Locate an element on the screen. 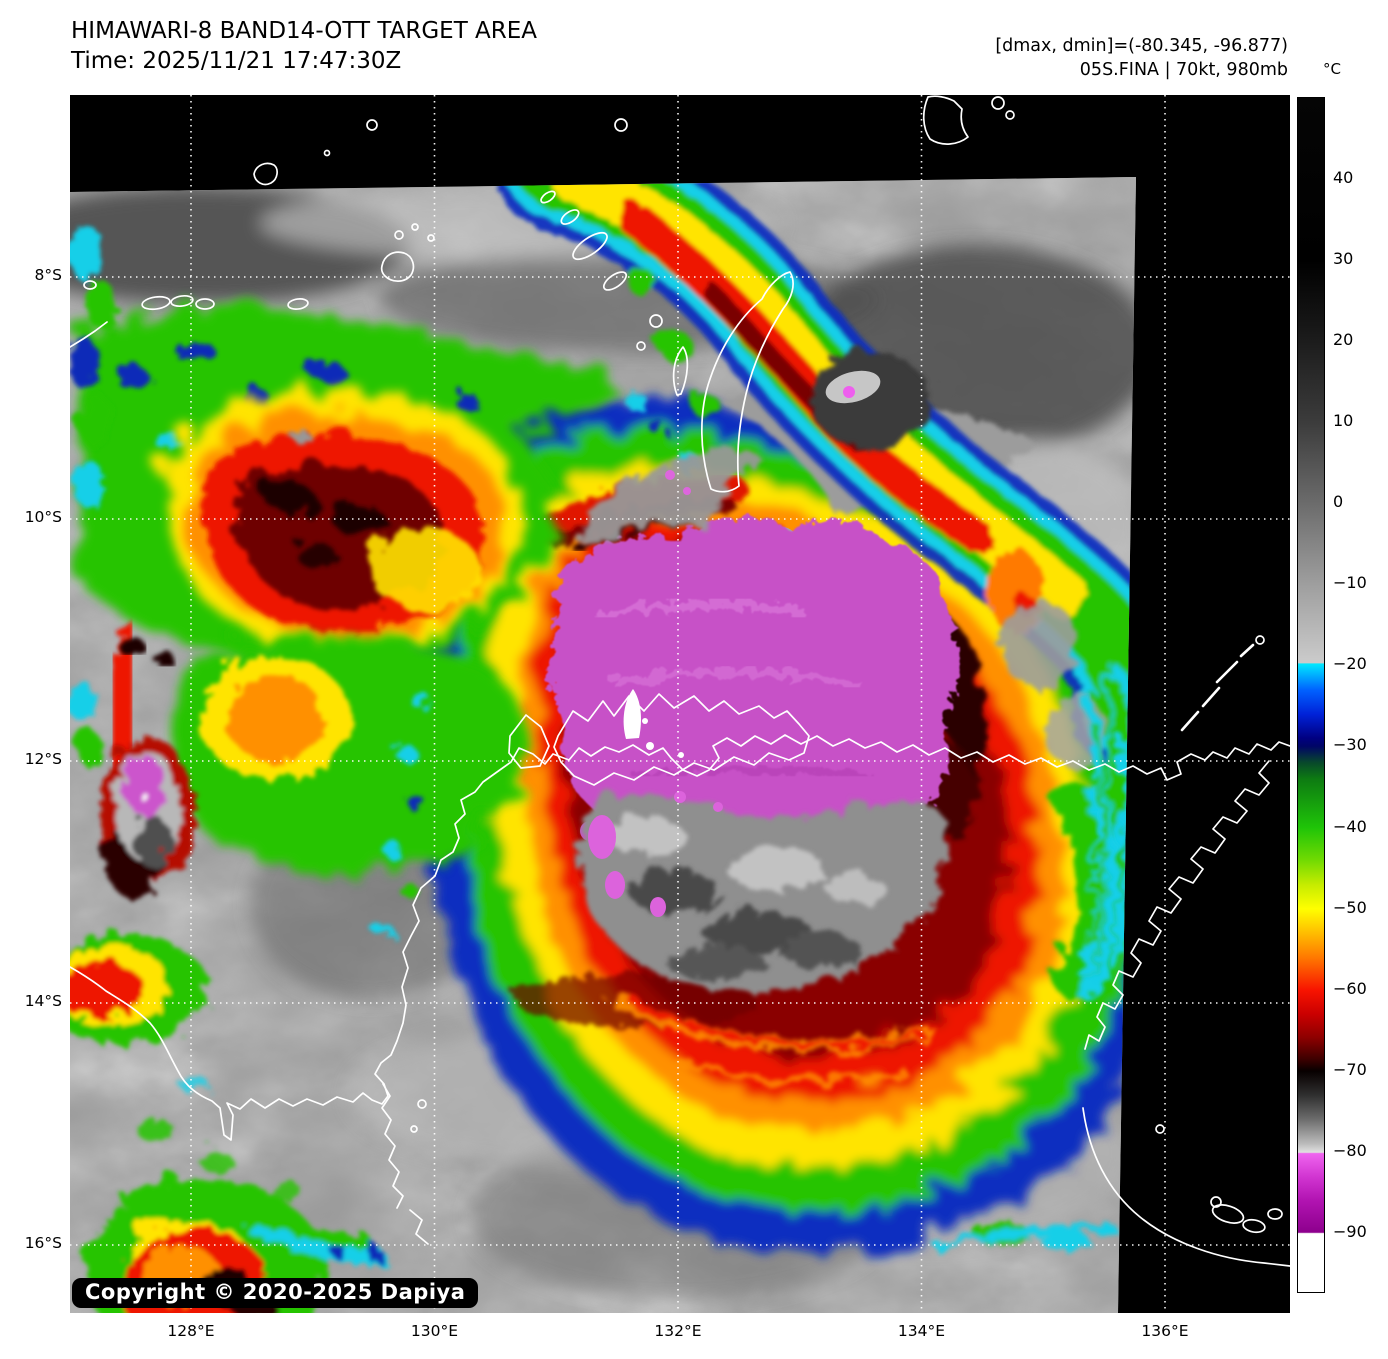 This screenshot has width=1388, height=1359. lat-axis-label-2: 12°S is located at coordinates (43, 759).